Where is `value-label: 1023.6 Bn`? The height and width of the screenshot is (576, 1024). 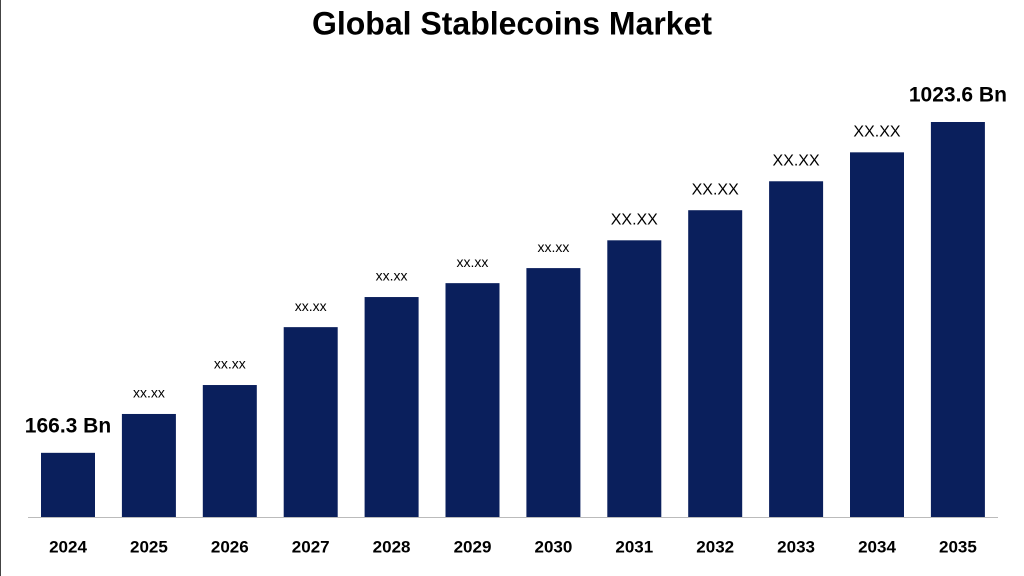 value-label: 1023.6 Bn is located at coordinates (958, 95).